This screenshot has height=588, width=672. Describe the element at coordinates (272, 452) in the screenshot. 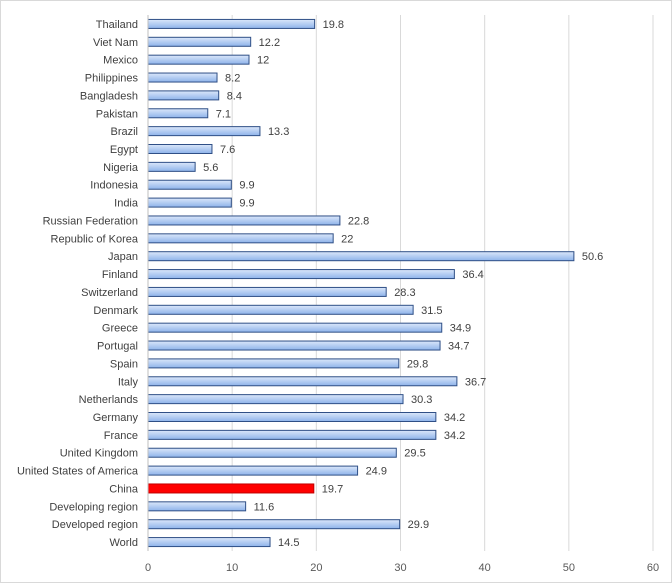

I see `bar-united-kingdom` at that location.